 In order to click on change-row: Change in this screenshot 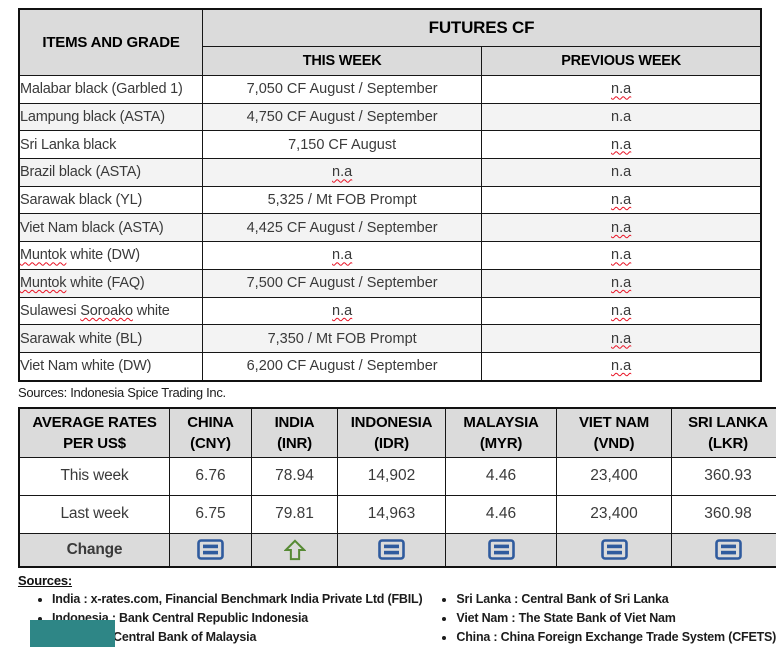, I will do `click(397, 550)`.